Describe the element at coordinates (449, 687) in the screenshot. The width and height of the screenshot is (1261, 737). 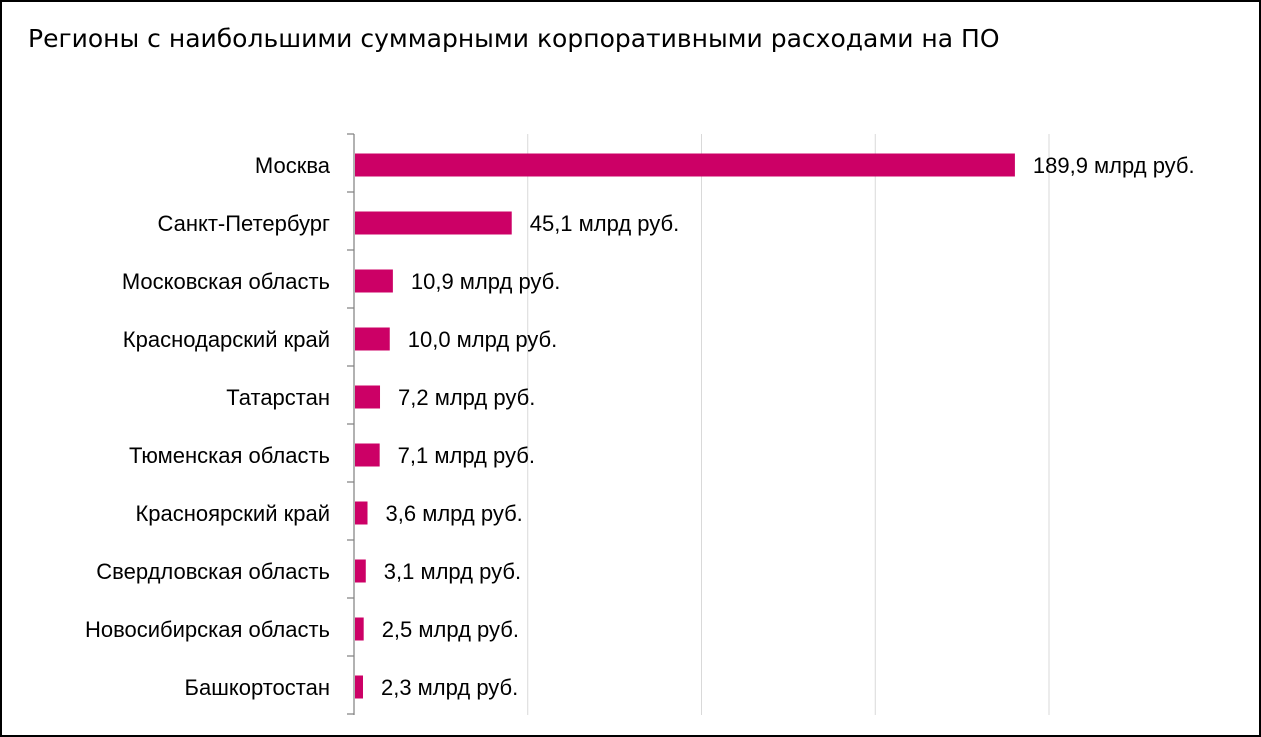
I see `data-label: 2,3 млрд руб.` at that location.